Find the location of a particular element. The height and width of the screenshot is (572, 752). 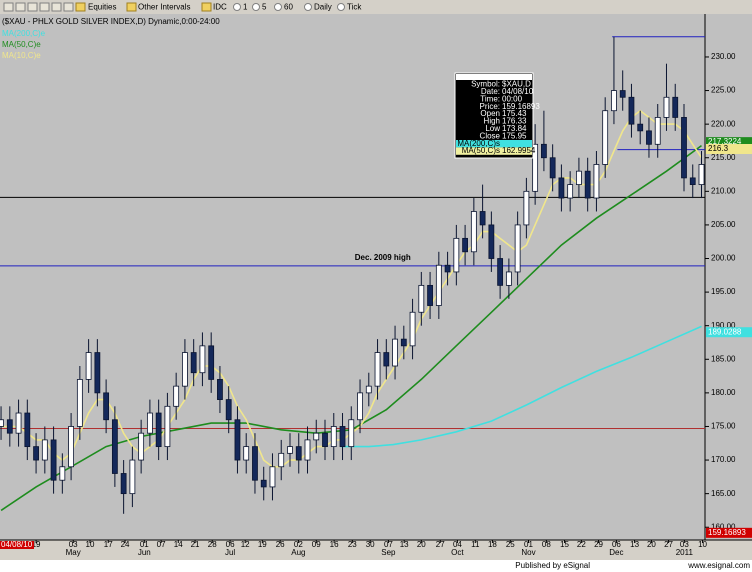

x-tick-label: 09 is located at coordinates (316, 544).